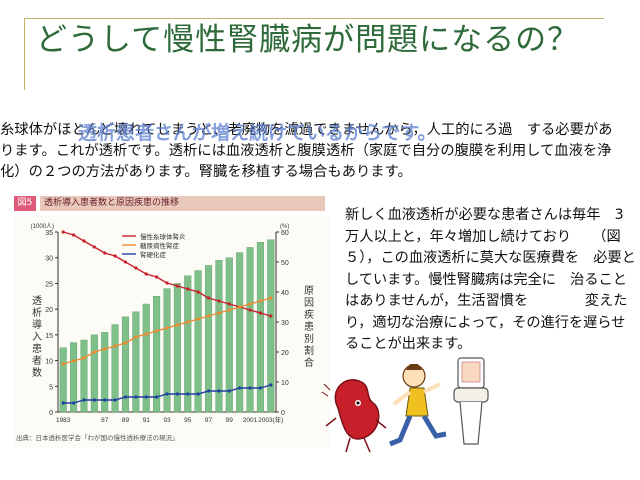 This screenshot has width=640, height=480. I want to click on figure-title: 透析導入患者数と原因疾患の推移, so click(182, 203).